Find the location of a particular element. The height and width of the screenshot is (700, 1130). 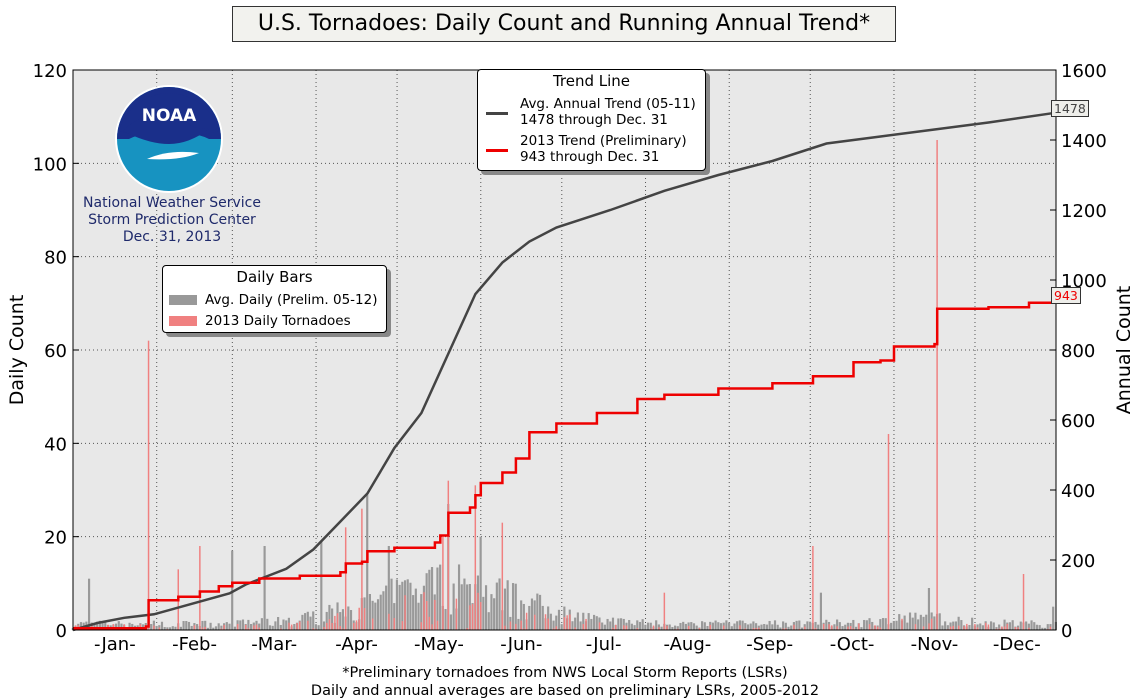

noaa-logo-text: NOAA is located at coordinates (169, 116).